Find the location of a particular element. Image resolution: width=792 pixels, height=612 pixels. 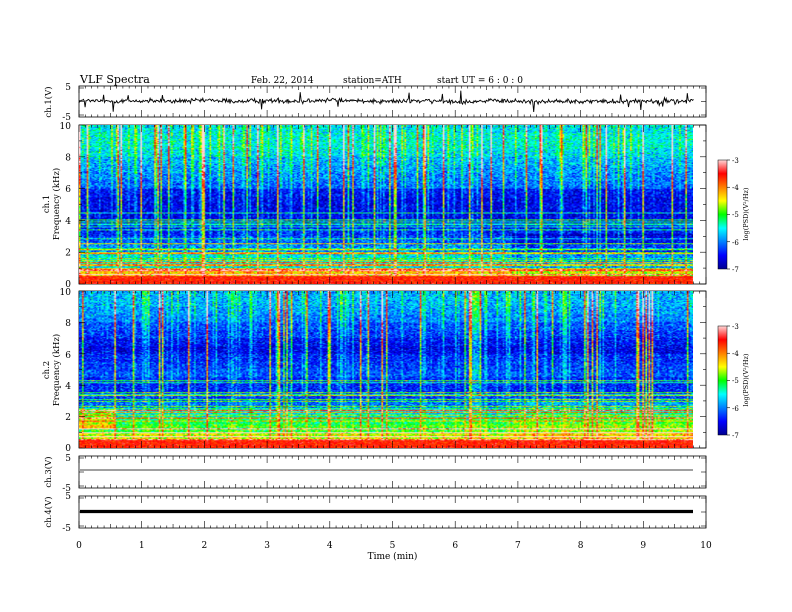

ch2-colorbar-label: log(PSD)(V²/Hz) is located at coordinates (746, 379).